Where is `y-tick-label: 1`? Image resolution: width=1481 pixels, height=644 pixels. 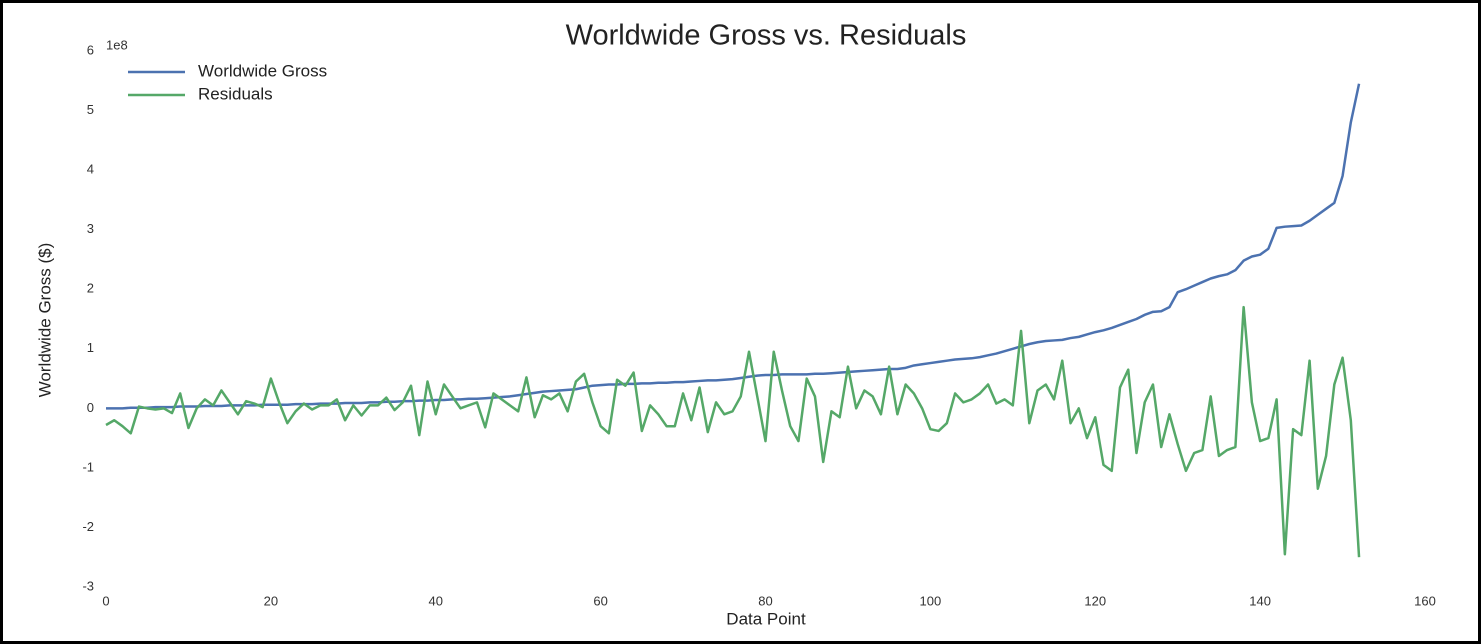 y-tick-label: 1 is located at coordinates (90, 347).